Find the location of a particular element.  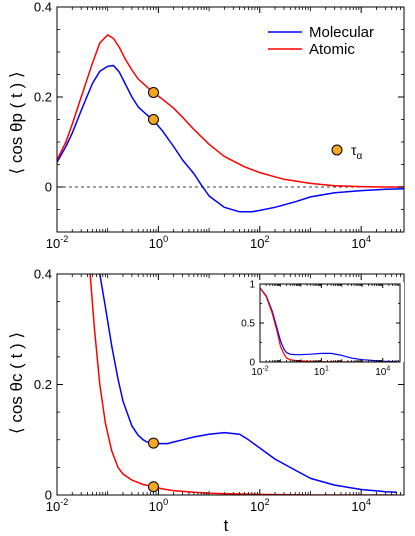

legend-tau-label: τα is located at coordinates (357, 152).